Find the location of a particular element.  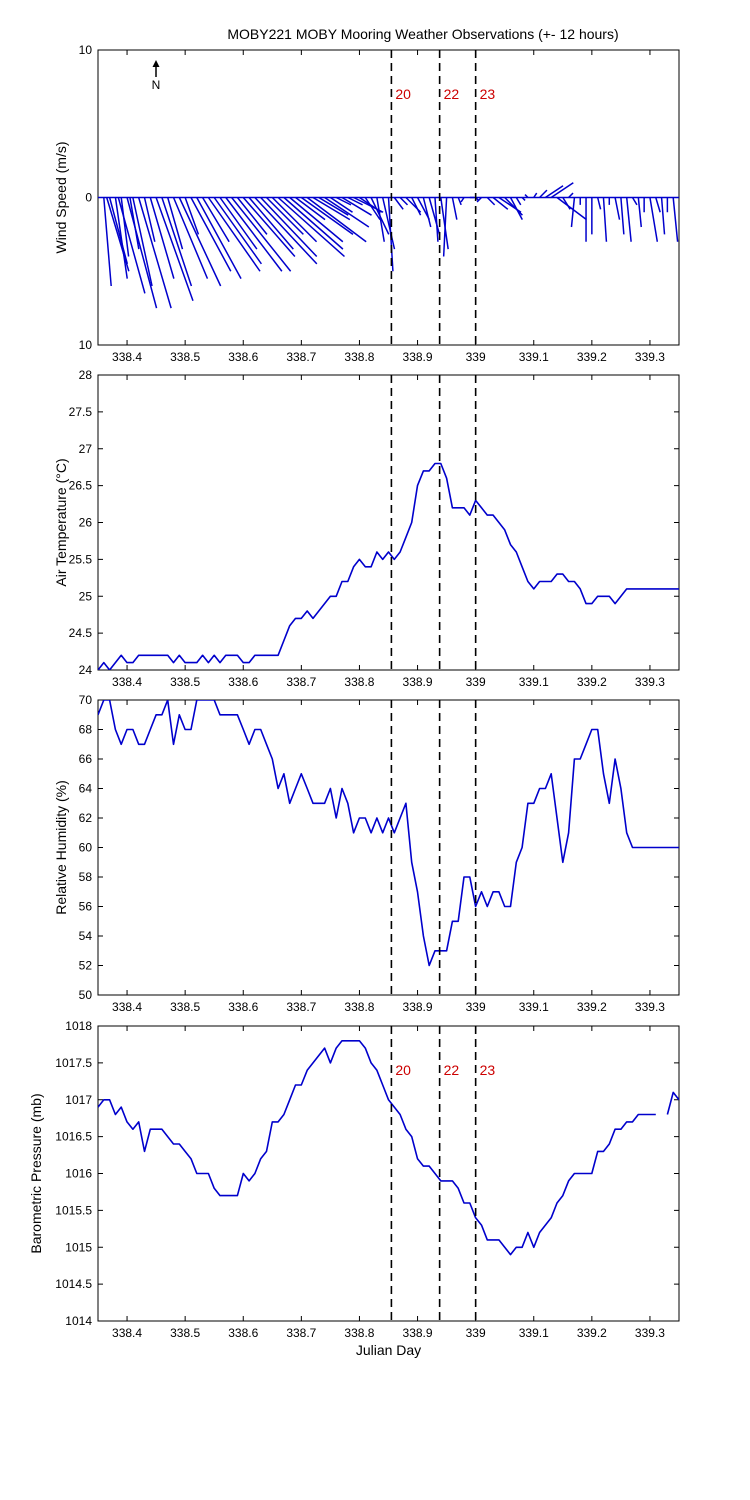

x-tick-label: 339 is located at coordinates (476, 1007).